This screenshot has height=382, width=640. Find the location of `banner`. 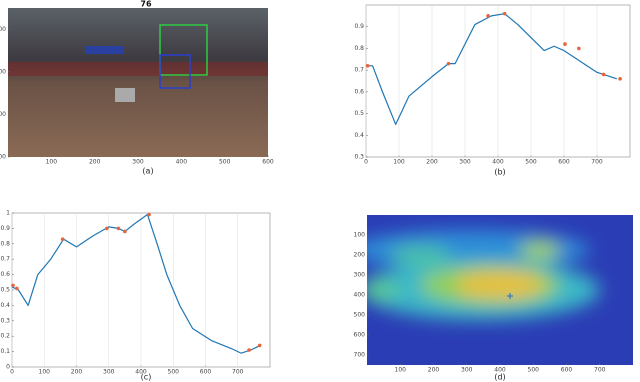

banner is located at coordinates (104, 50).